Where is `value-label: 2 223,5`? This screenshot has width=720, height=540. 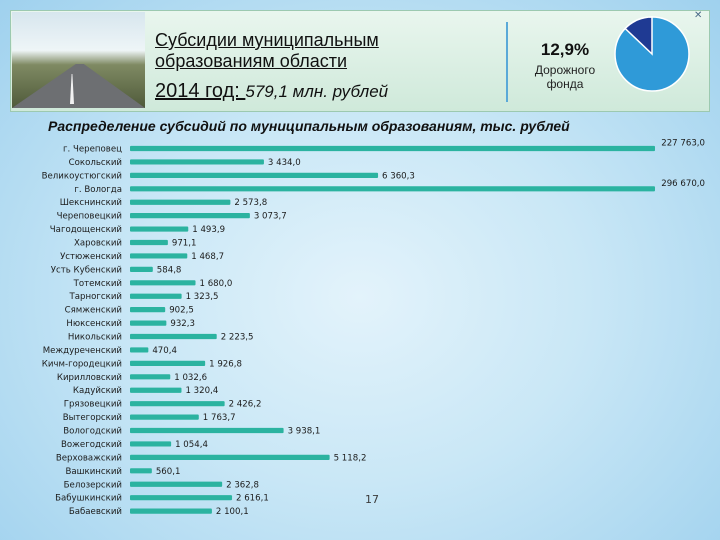 value-label: 2 223,5 is located at coordinates (237, 338).